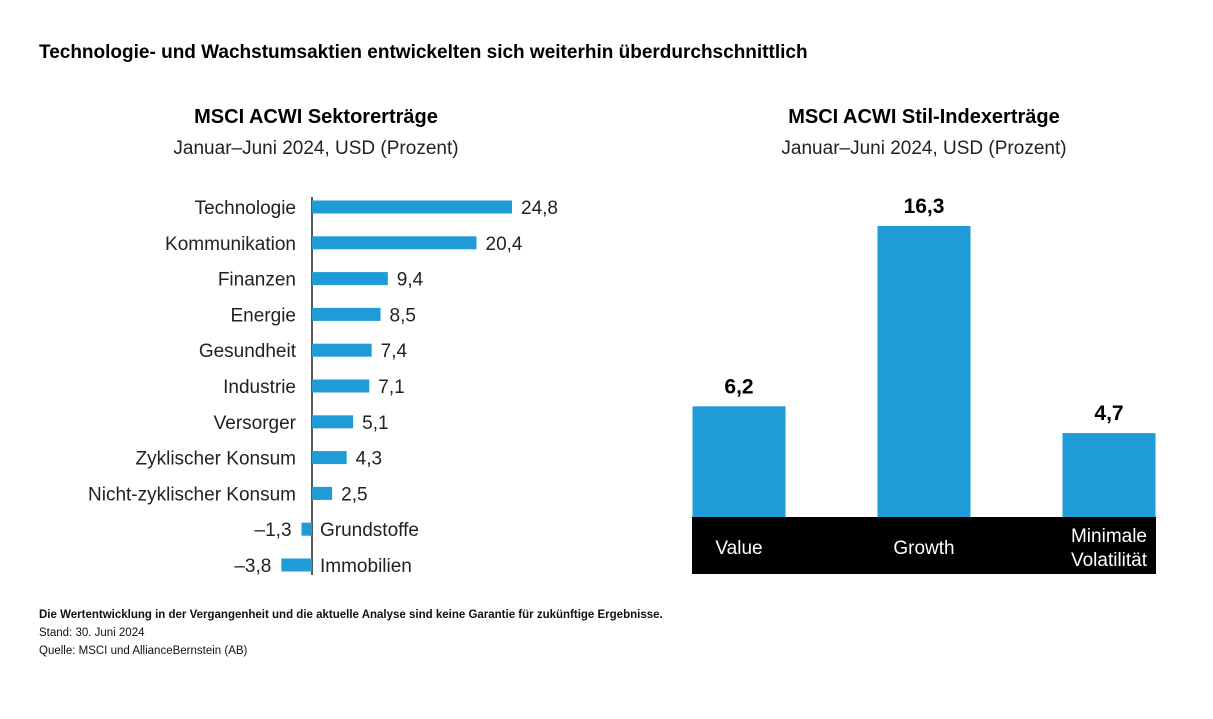  What do you see at coordinates (403, 315) in the screenshot?
I see `sector-value-label: 8,5` at bounding box center [403, 315].